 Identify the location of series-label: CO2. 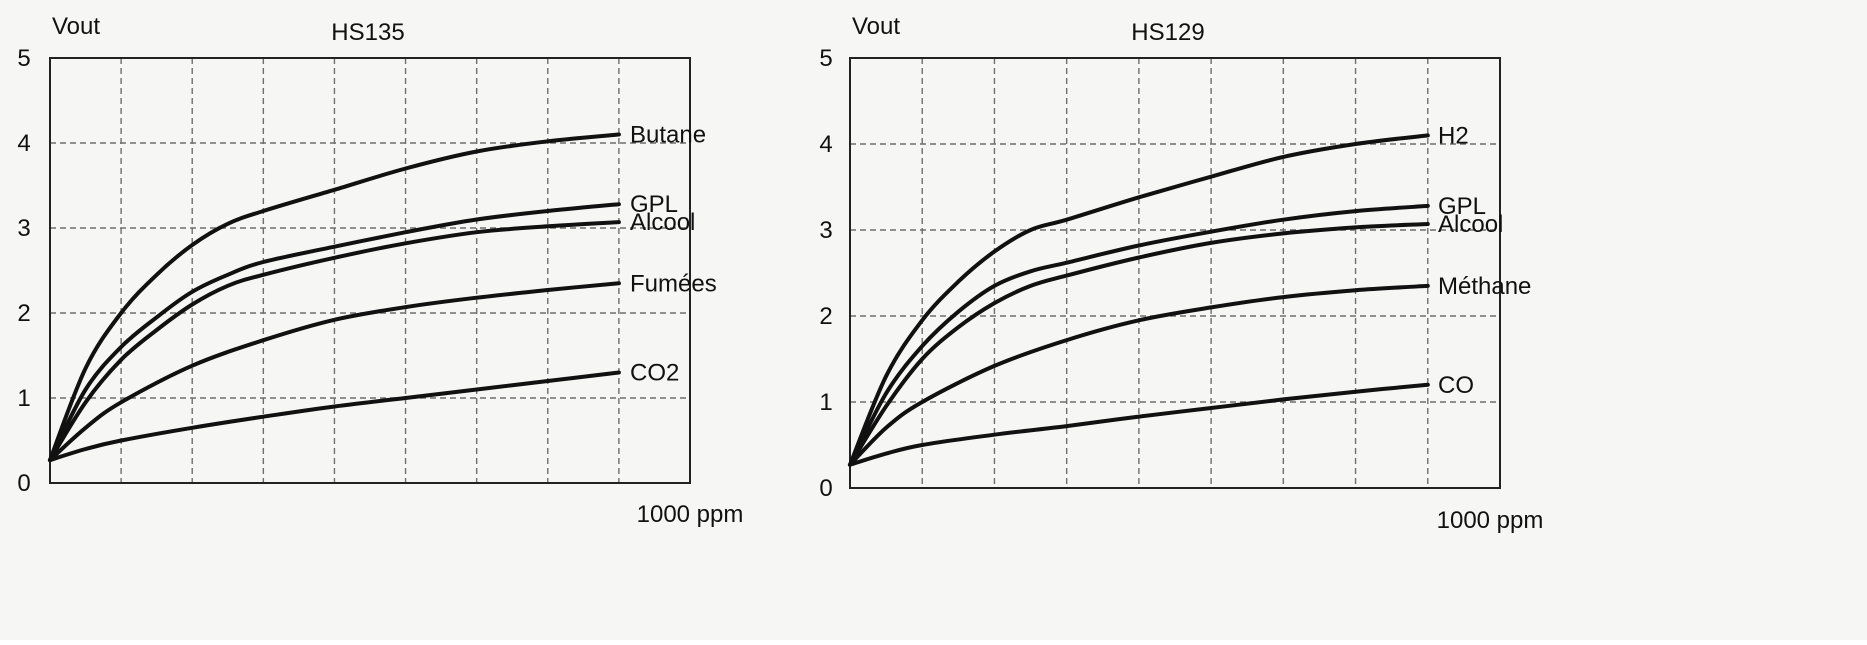
(654, 373).